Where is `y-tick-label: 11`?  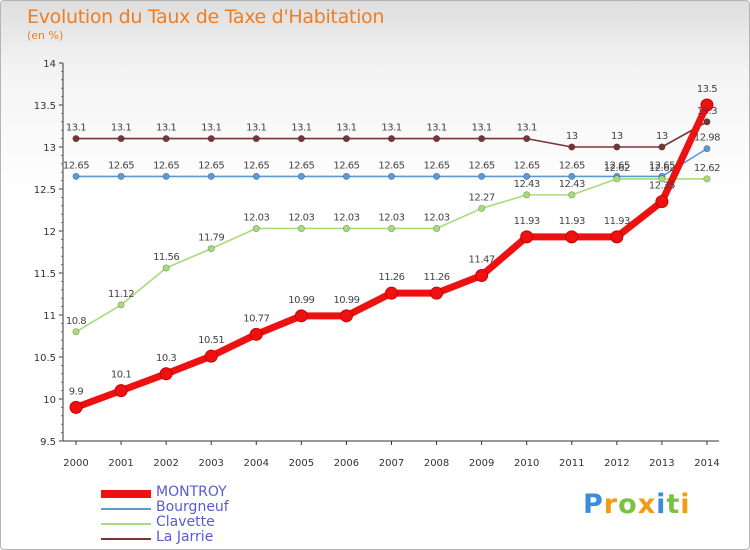 y-tick-label: 11 is located at coordinates (49, 316).